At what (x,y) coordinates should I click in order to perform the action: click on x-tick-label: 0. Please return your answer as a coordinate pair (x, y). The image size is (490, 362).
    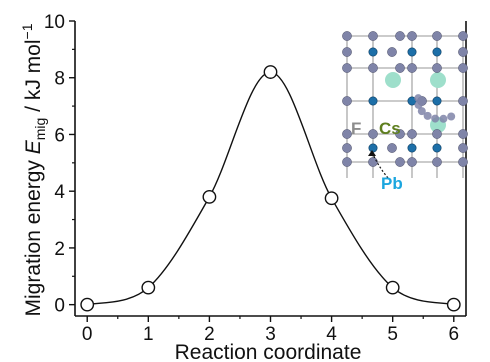
    Looking at the image, I should click on (87, 334).